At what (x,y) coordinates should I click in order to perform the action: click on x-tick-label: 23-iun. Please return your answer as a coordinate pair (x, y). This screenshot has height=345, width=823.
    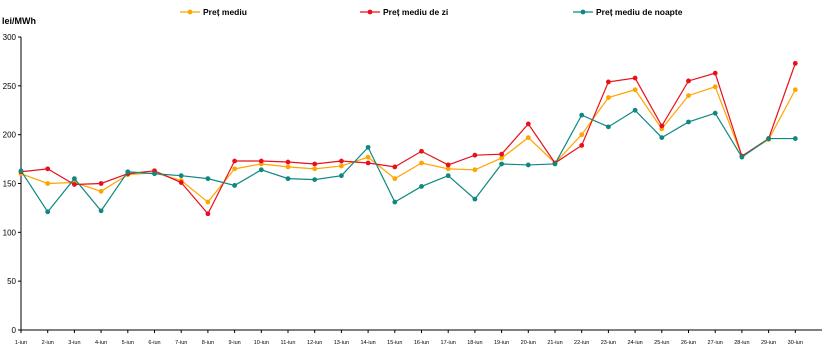
    Looking at the image, I should click on (608, 342).